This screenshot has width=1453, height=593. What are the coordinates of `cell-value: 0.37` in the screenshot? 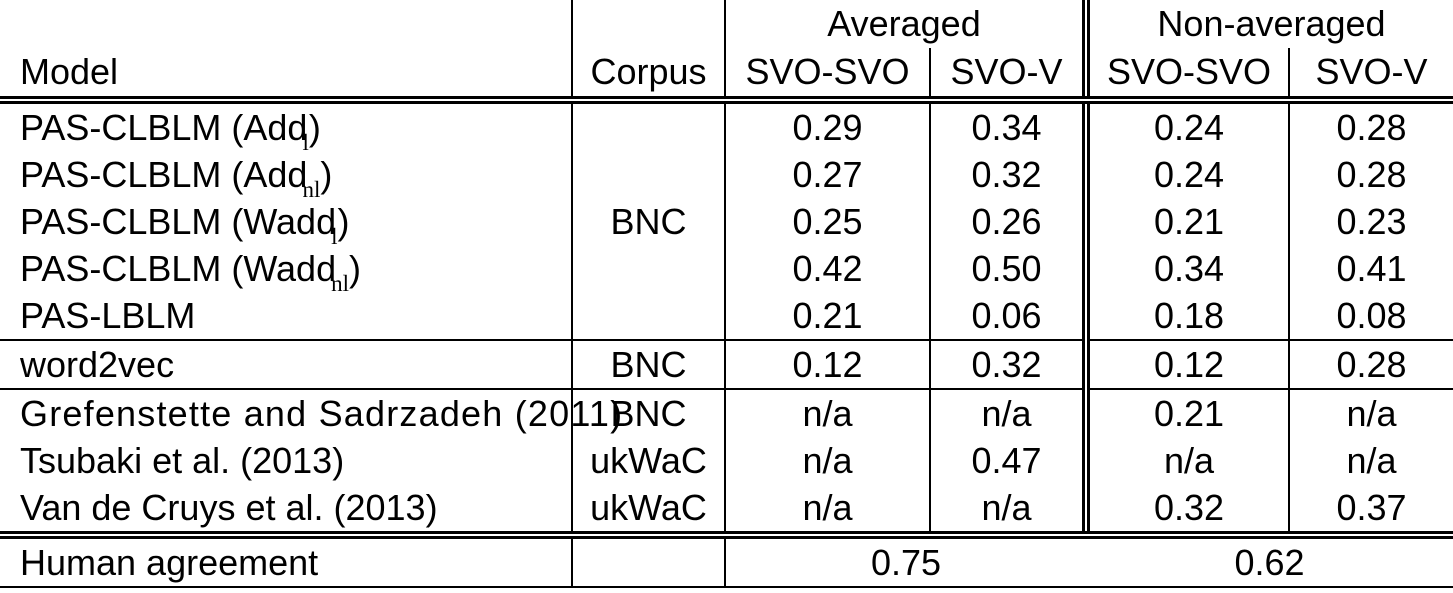 It's located at (1371, 511).